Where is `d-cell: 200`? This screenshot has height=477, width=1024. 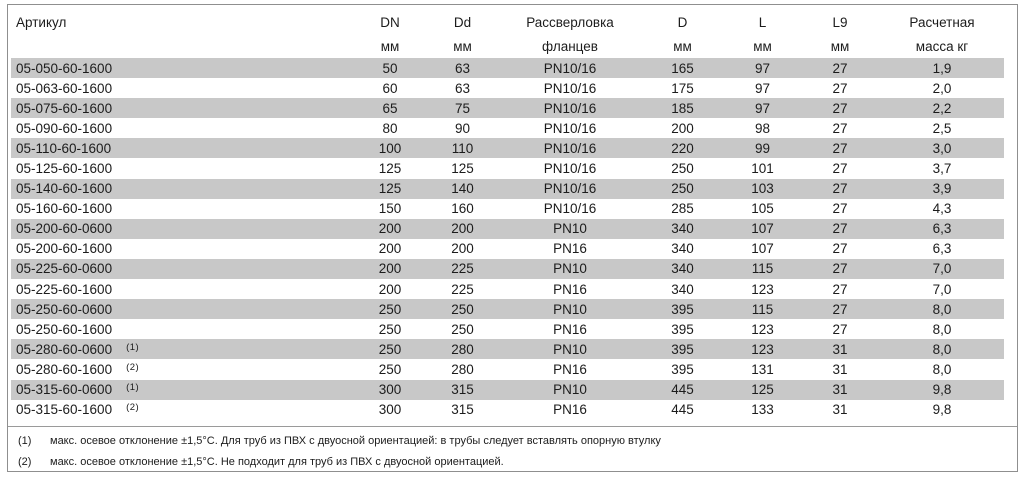 d-cell: 200 is located at coordinates (682, 128).